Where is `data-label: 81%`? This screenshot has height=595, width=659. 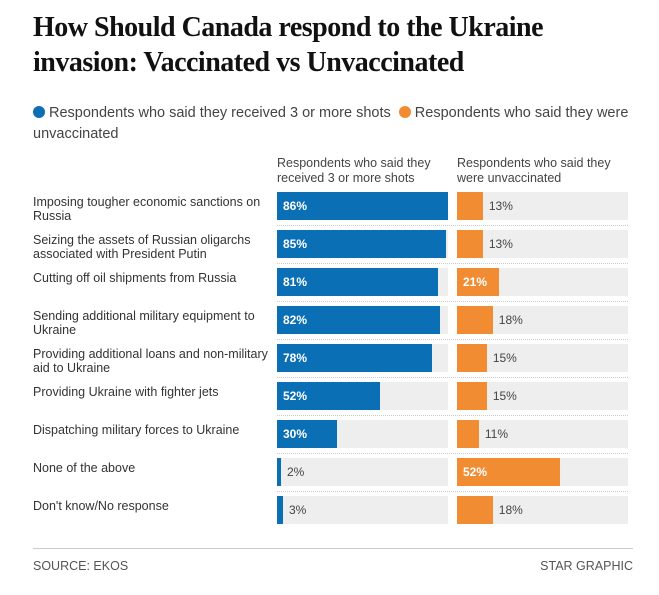 data-label: 81% is located at coordinates (295, 282).